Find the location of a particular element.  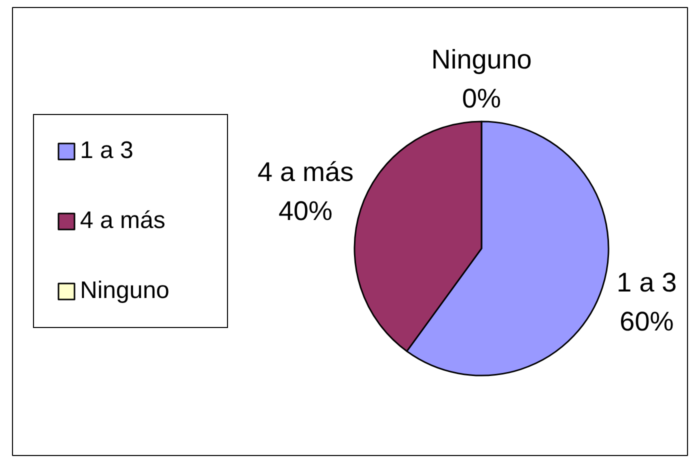

legend-label: 4 a más is located at coordinates (123, 221).